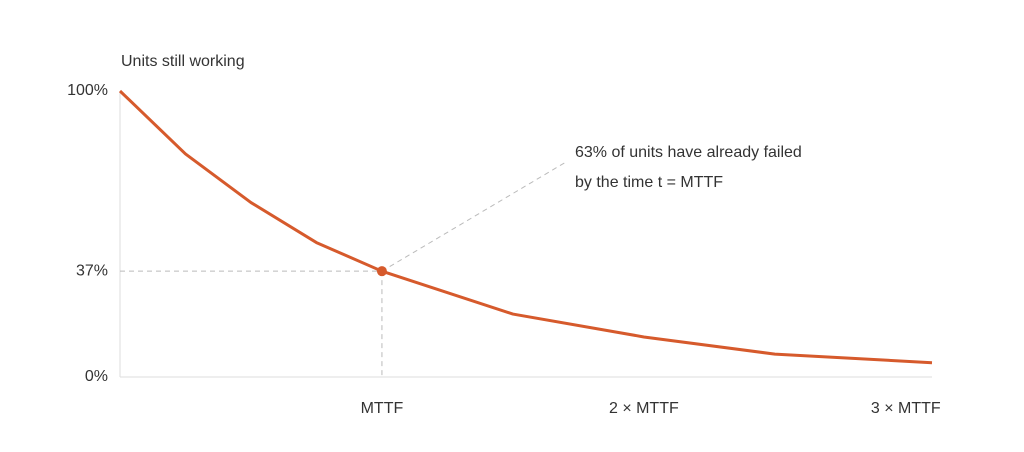  I want to click on annotation-line: by the time t = MTTF, so click(649, 182).